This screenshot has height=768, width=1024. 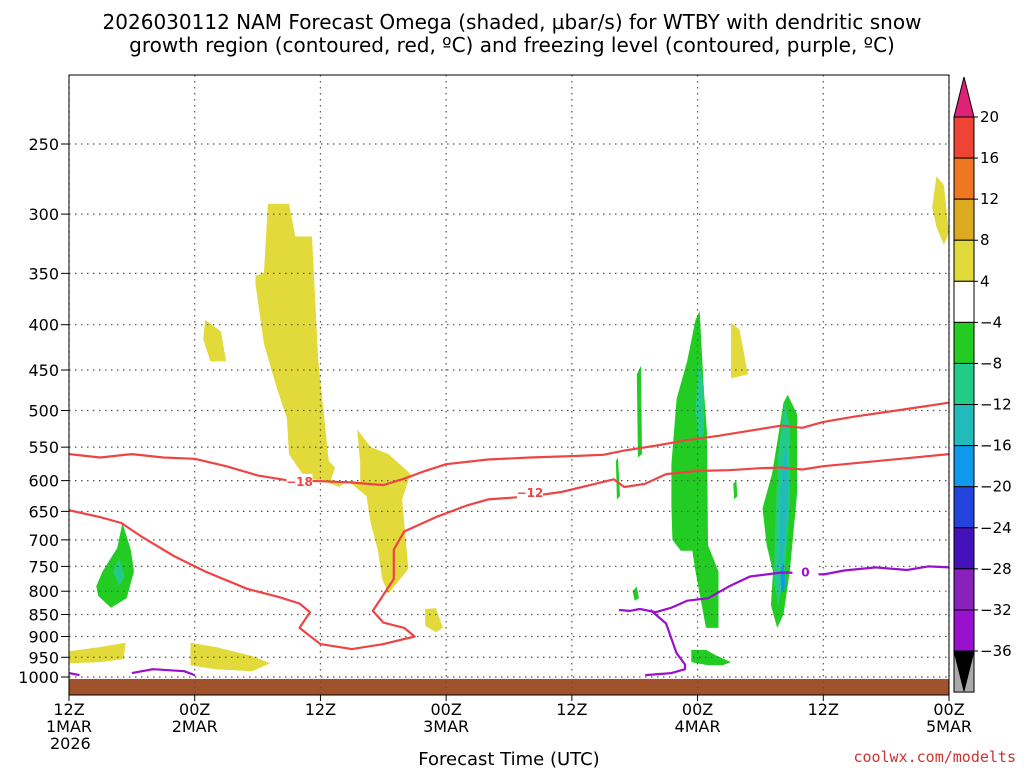 What do you see at coordinates (70, 743) in the screenshot?
I see `x-tick-label-0-2: 2026` at bounding box center [70, 743].